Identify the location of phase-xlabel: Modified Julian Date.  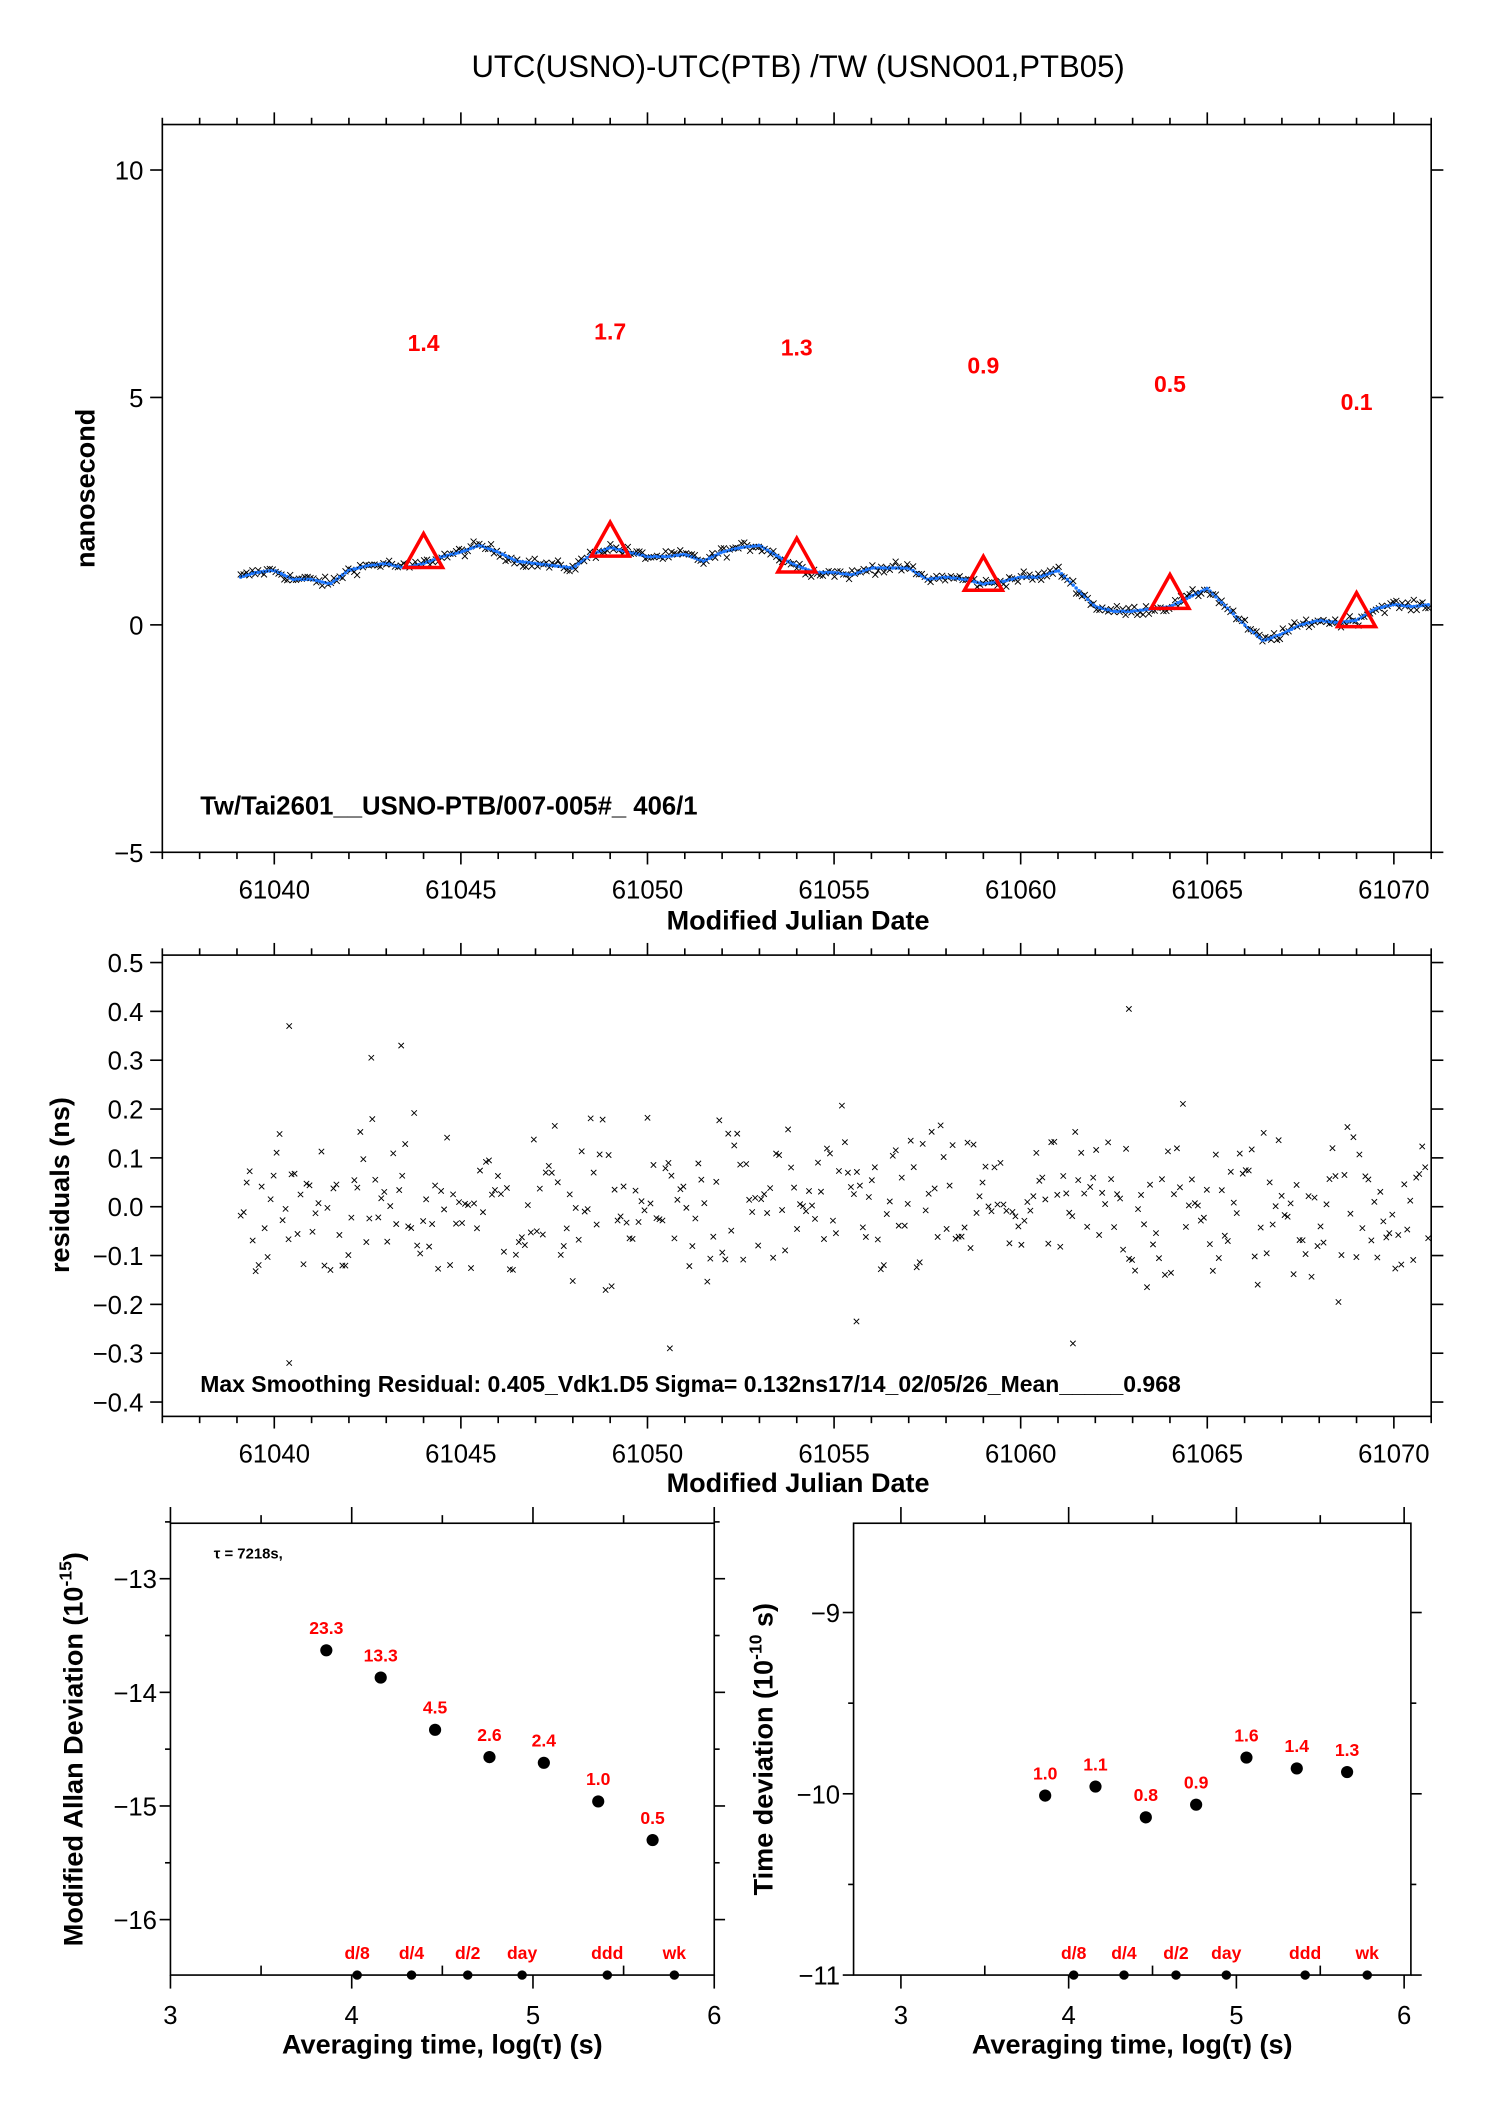
(798, 920).